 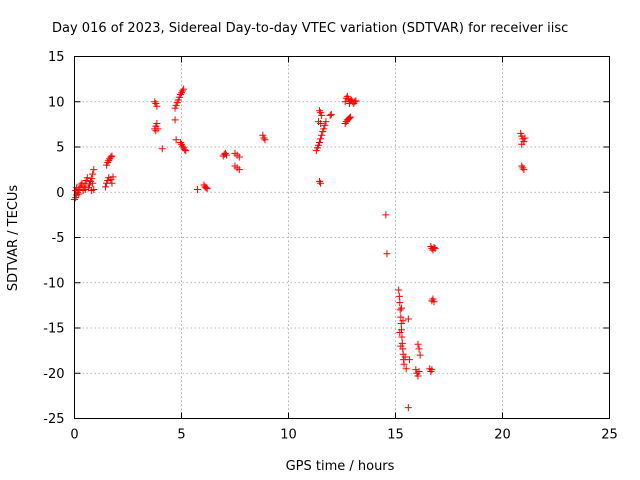 What do you see at coordinates (609, 435) in the screenshot?
I see `x-tick-label: 25` at bounding box center [609, 435].